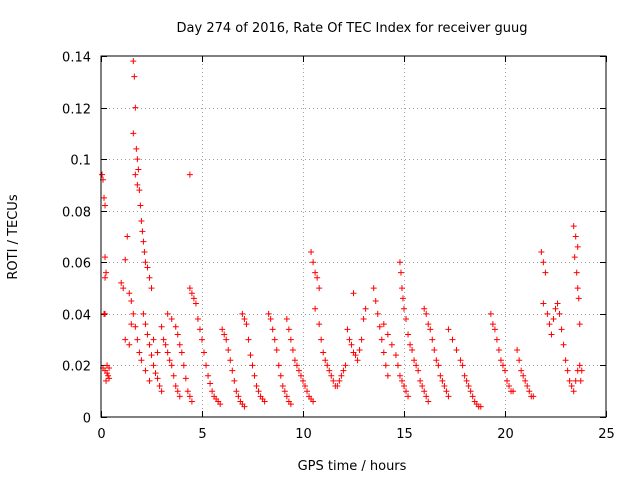 Image resolution: width=640 pixels, height=480 pixels. What do you see at coordinates (80, 161) in the screenshot?
I see `y-tick-label: 0.1` at bounding box center [80, 161].